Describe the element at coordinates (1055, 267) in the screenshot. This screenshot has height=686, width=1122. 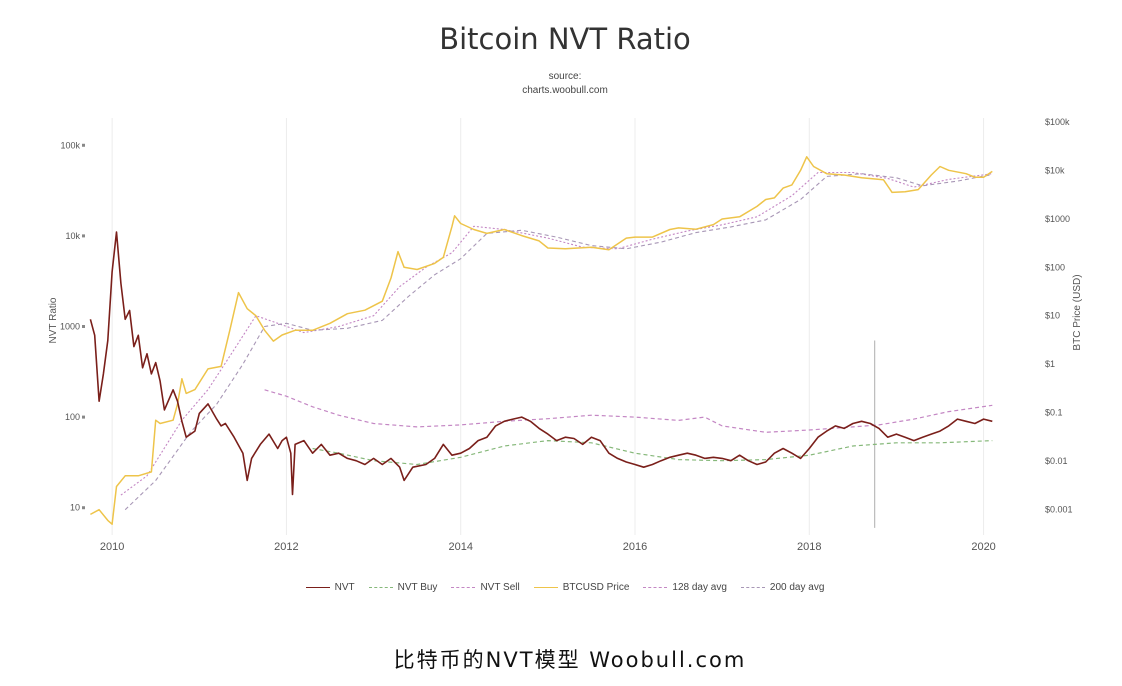
I see `right-tick-label: $100` at that location.